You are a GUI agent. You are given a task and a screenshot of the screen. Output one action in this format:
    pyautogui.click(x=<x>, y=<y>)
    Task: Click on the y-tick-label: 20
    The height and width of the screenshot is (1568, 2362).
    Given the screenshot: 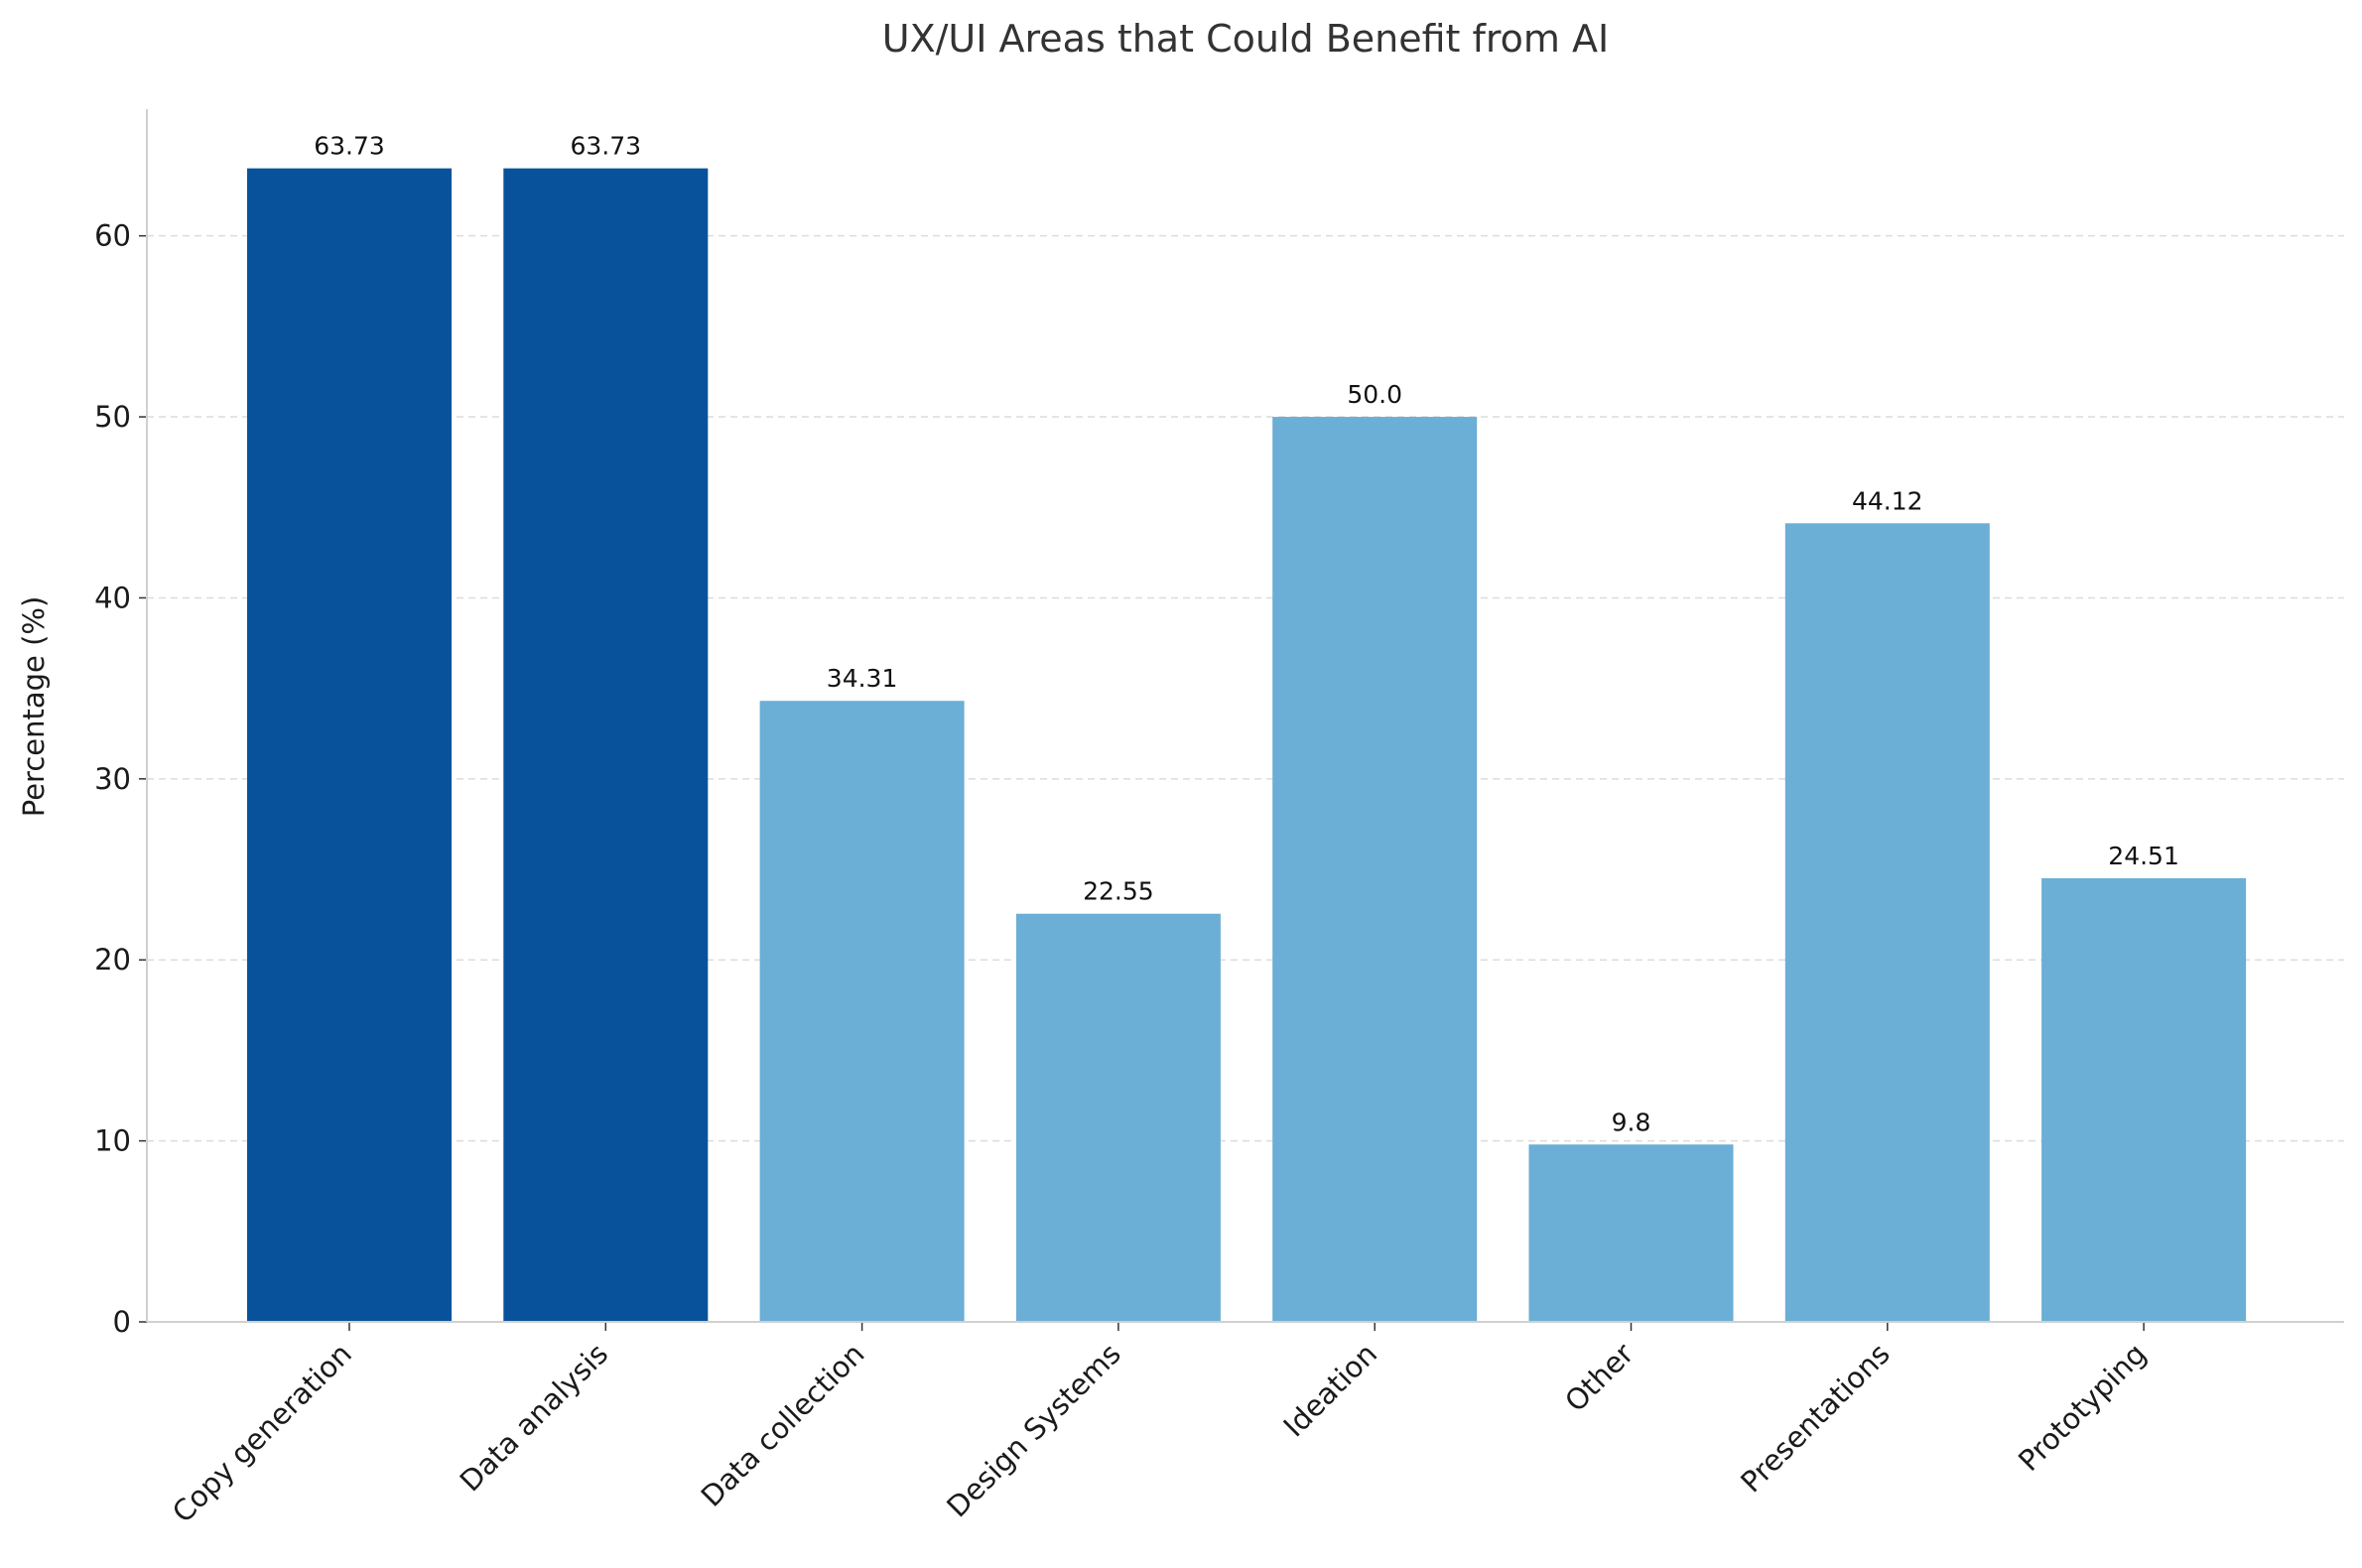 What is the action you would take?
    pyautogui.click(x=112, y=960)
    